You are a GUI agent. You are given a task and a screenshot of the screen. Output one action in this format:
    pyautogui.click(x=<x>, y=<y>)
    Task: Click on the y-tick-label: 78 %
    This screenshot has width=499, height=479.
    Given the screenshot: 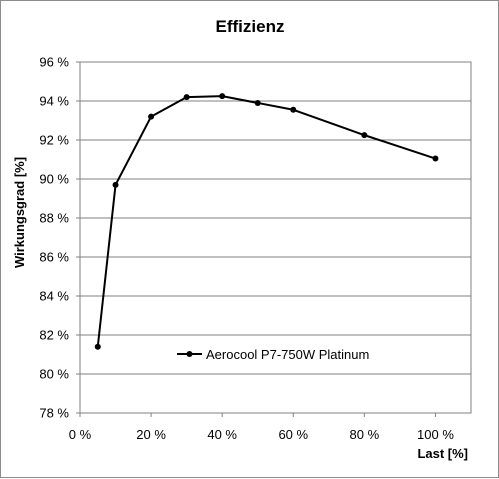 What is the action you would take?
    pyautogui.click(x=54, y=413)
    